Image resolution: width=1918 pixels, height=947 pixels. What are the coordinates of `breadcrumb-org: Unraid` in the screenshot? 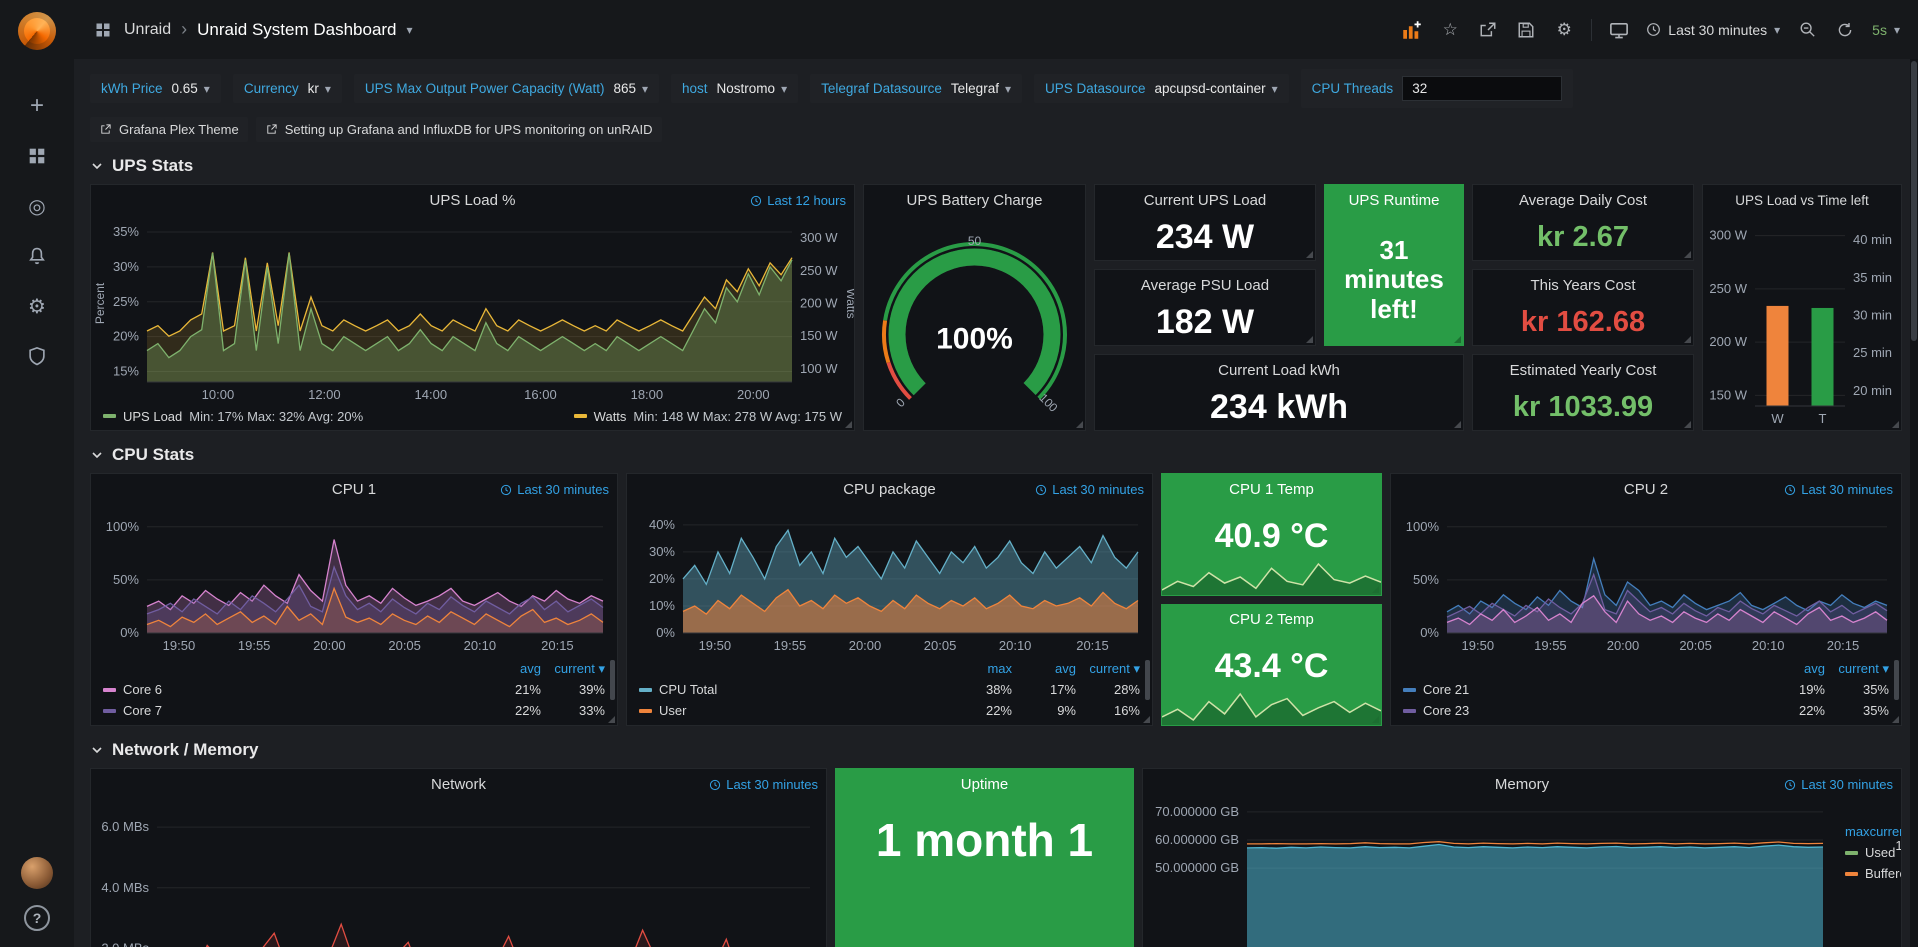 It's located at (148, 29).